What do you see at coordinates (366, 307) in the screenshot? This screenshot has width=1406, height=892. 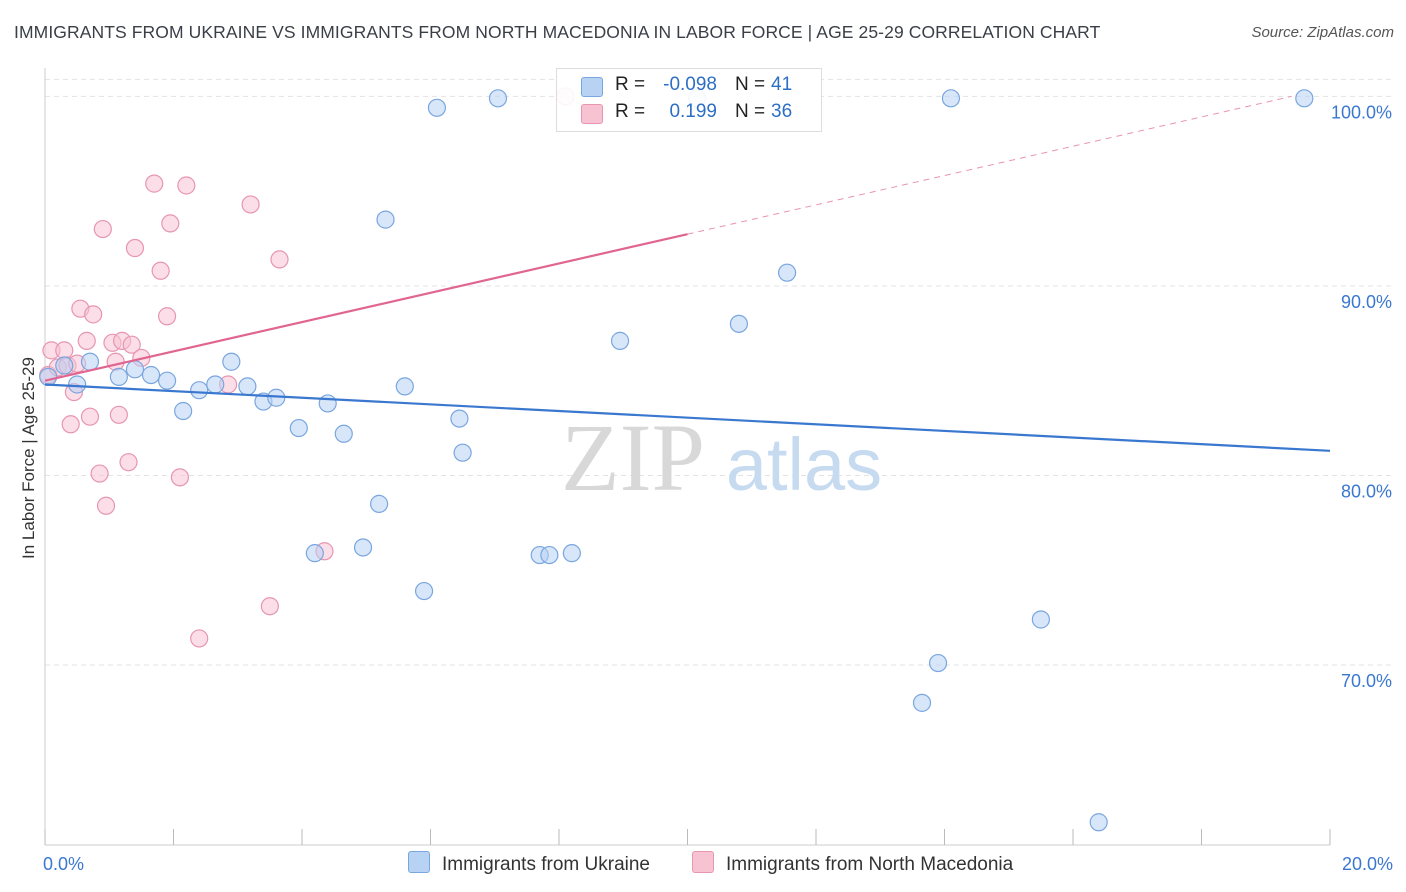 I see `macedonia-trend-line` at bounding box center [366, 307].